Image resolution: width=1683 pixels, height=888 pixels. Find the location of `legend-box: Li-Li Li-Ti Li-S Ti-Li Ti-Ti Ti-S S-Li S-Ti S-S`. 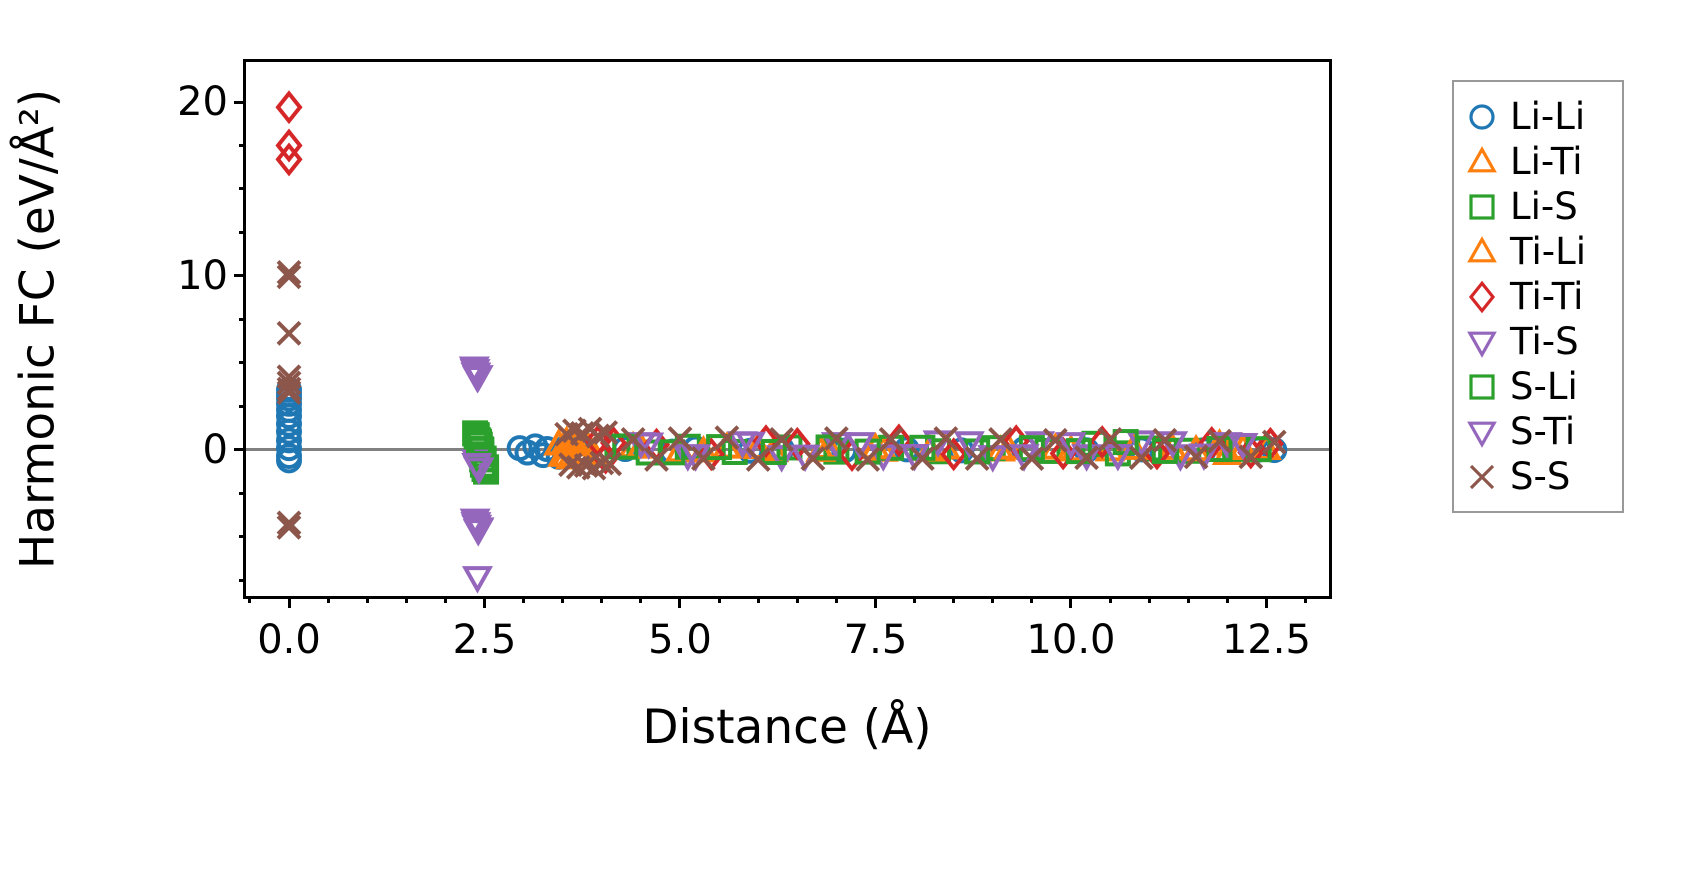

legend-box: Li-Li Li-Ti Li-S Ti-Li Ti-Ti Ti-S S-Li S-Ti S-S is located at coordinates (1538, 296).